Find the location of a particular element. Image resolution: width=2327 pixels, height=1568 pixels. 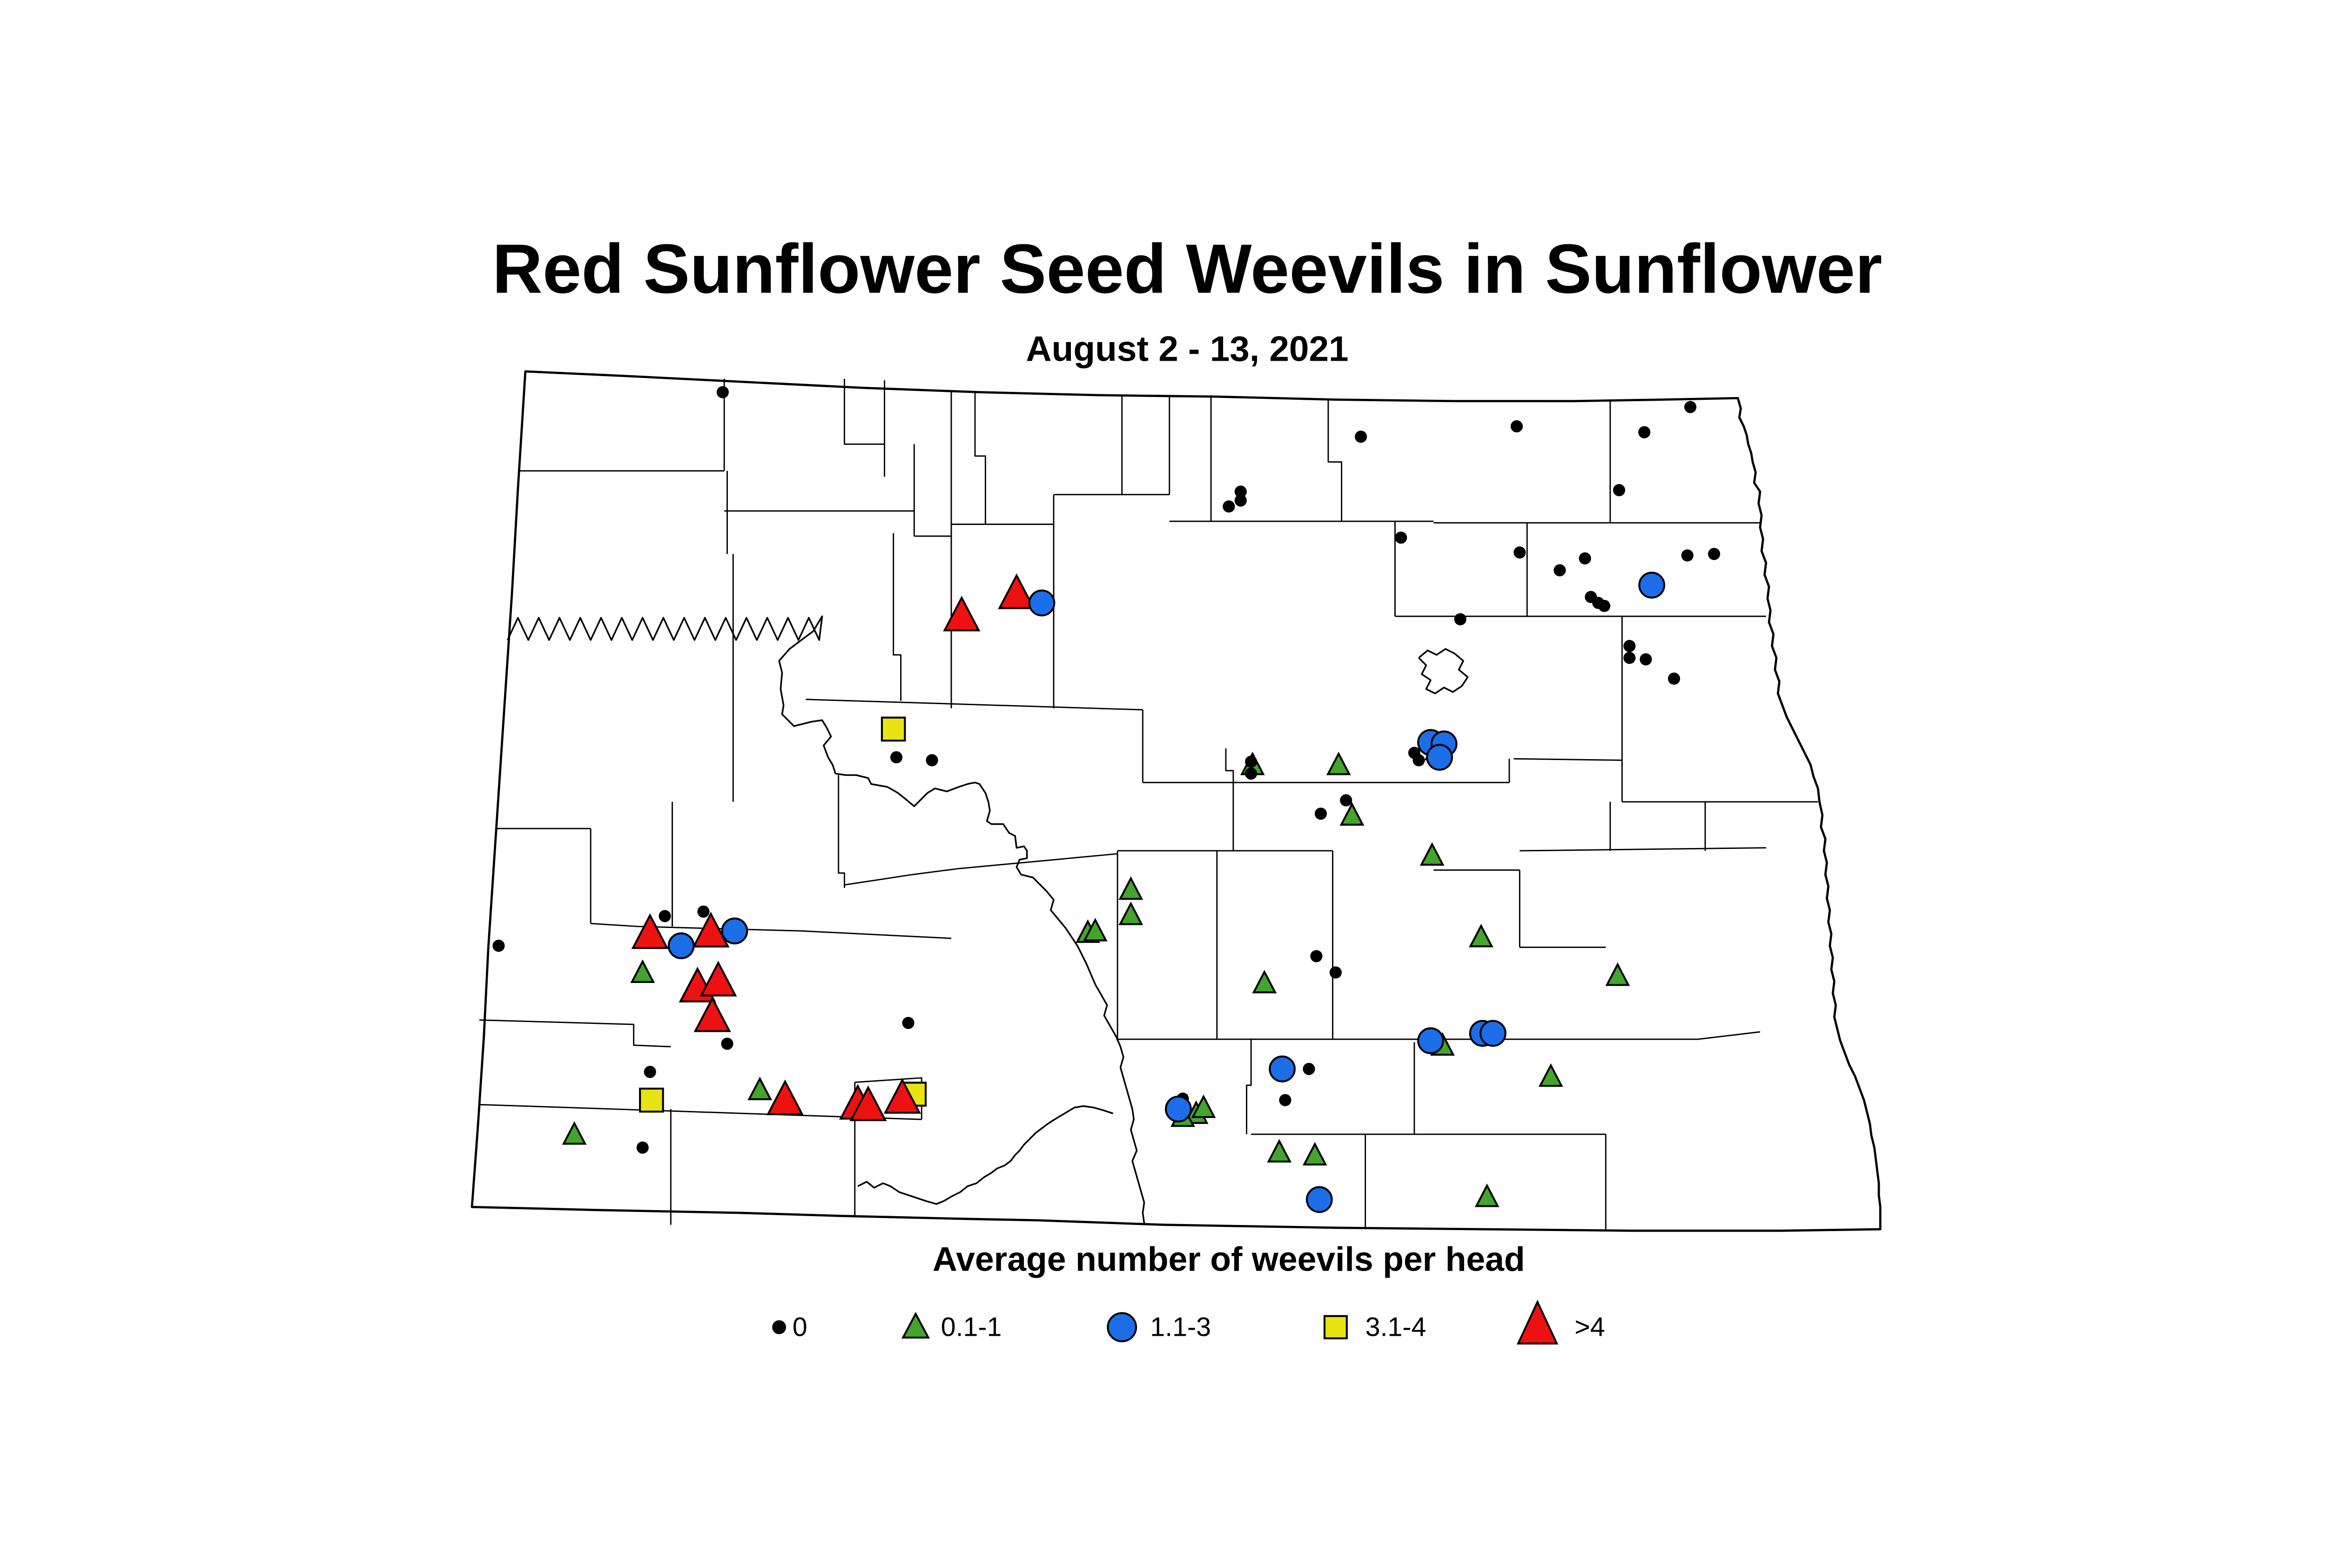

legend-symbol-circle is located at coordinates (1122, 1327).